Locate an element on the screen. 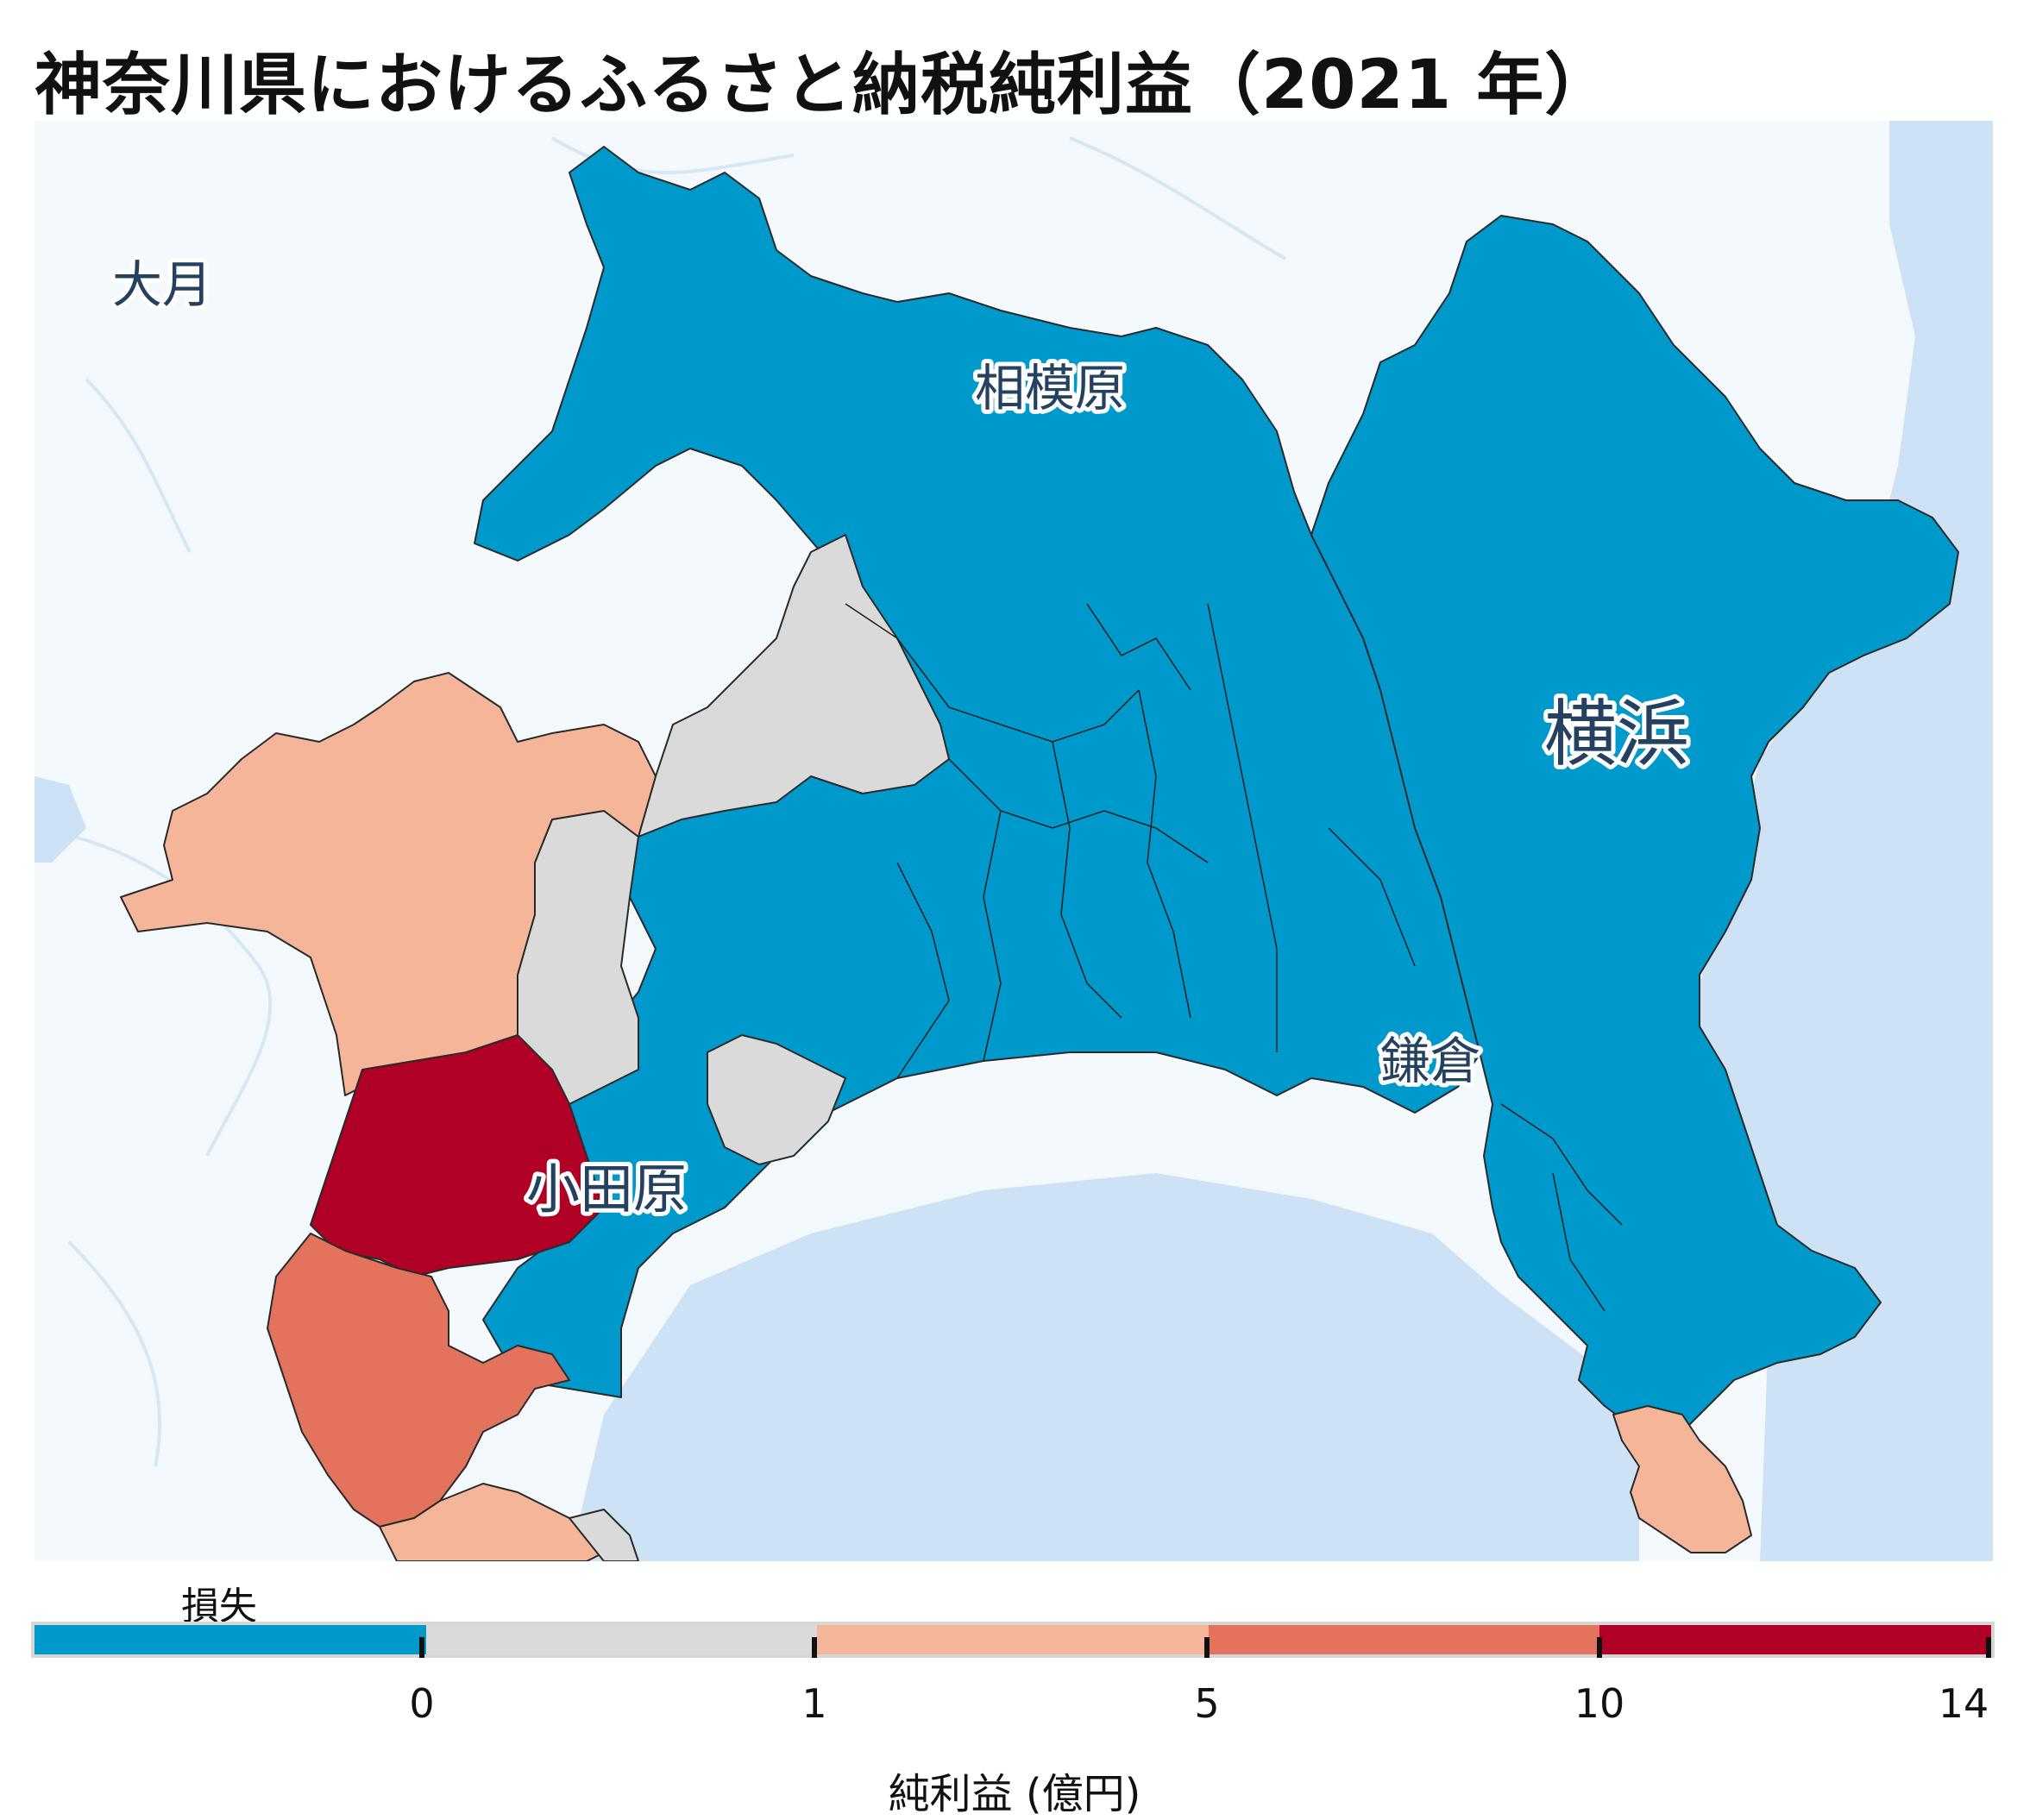  map-title: 神奈川県におけるふるさと納税純利益（2021 年） is located at coordinates (824, 86).